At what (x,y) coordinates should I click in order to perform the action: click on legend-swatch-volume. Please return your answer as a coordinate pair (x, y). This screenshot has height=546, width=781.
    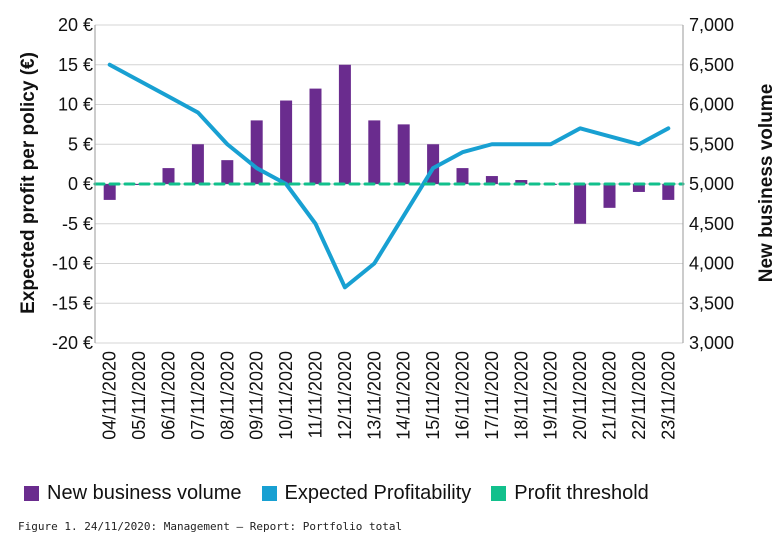
    Looking at the image, I should click on (31, 493).